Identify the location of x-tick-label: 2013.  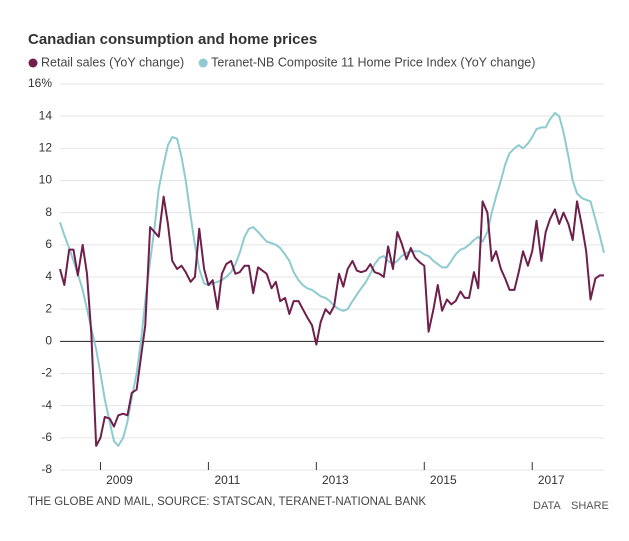
(335, 480).